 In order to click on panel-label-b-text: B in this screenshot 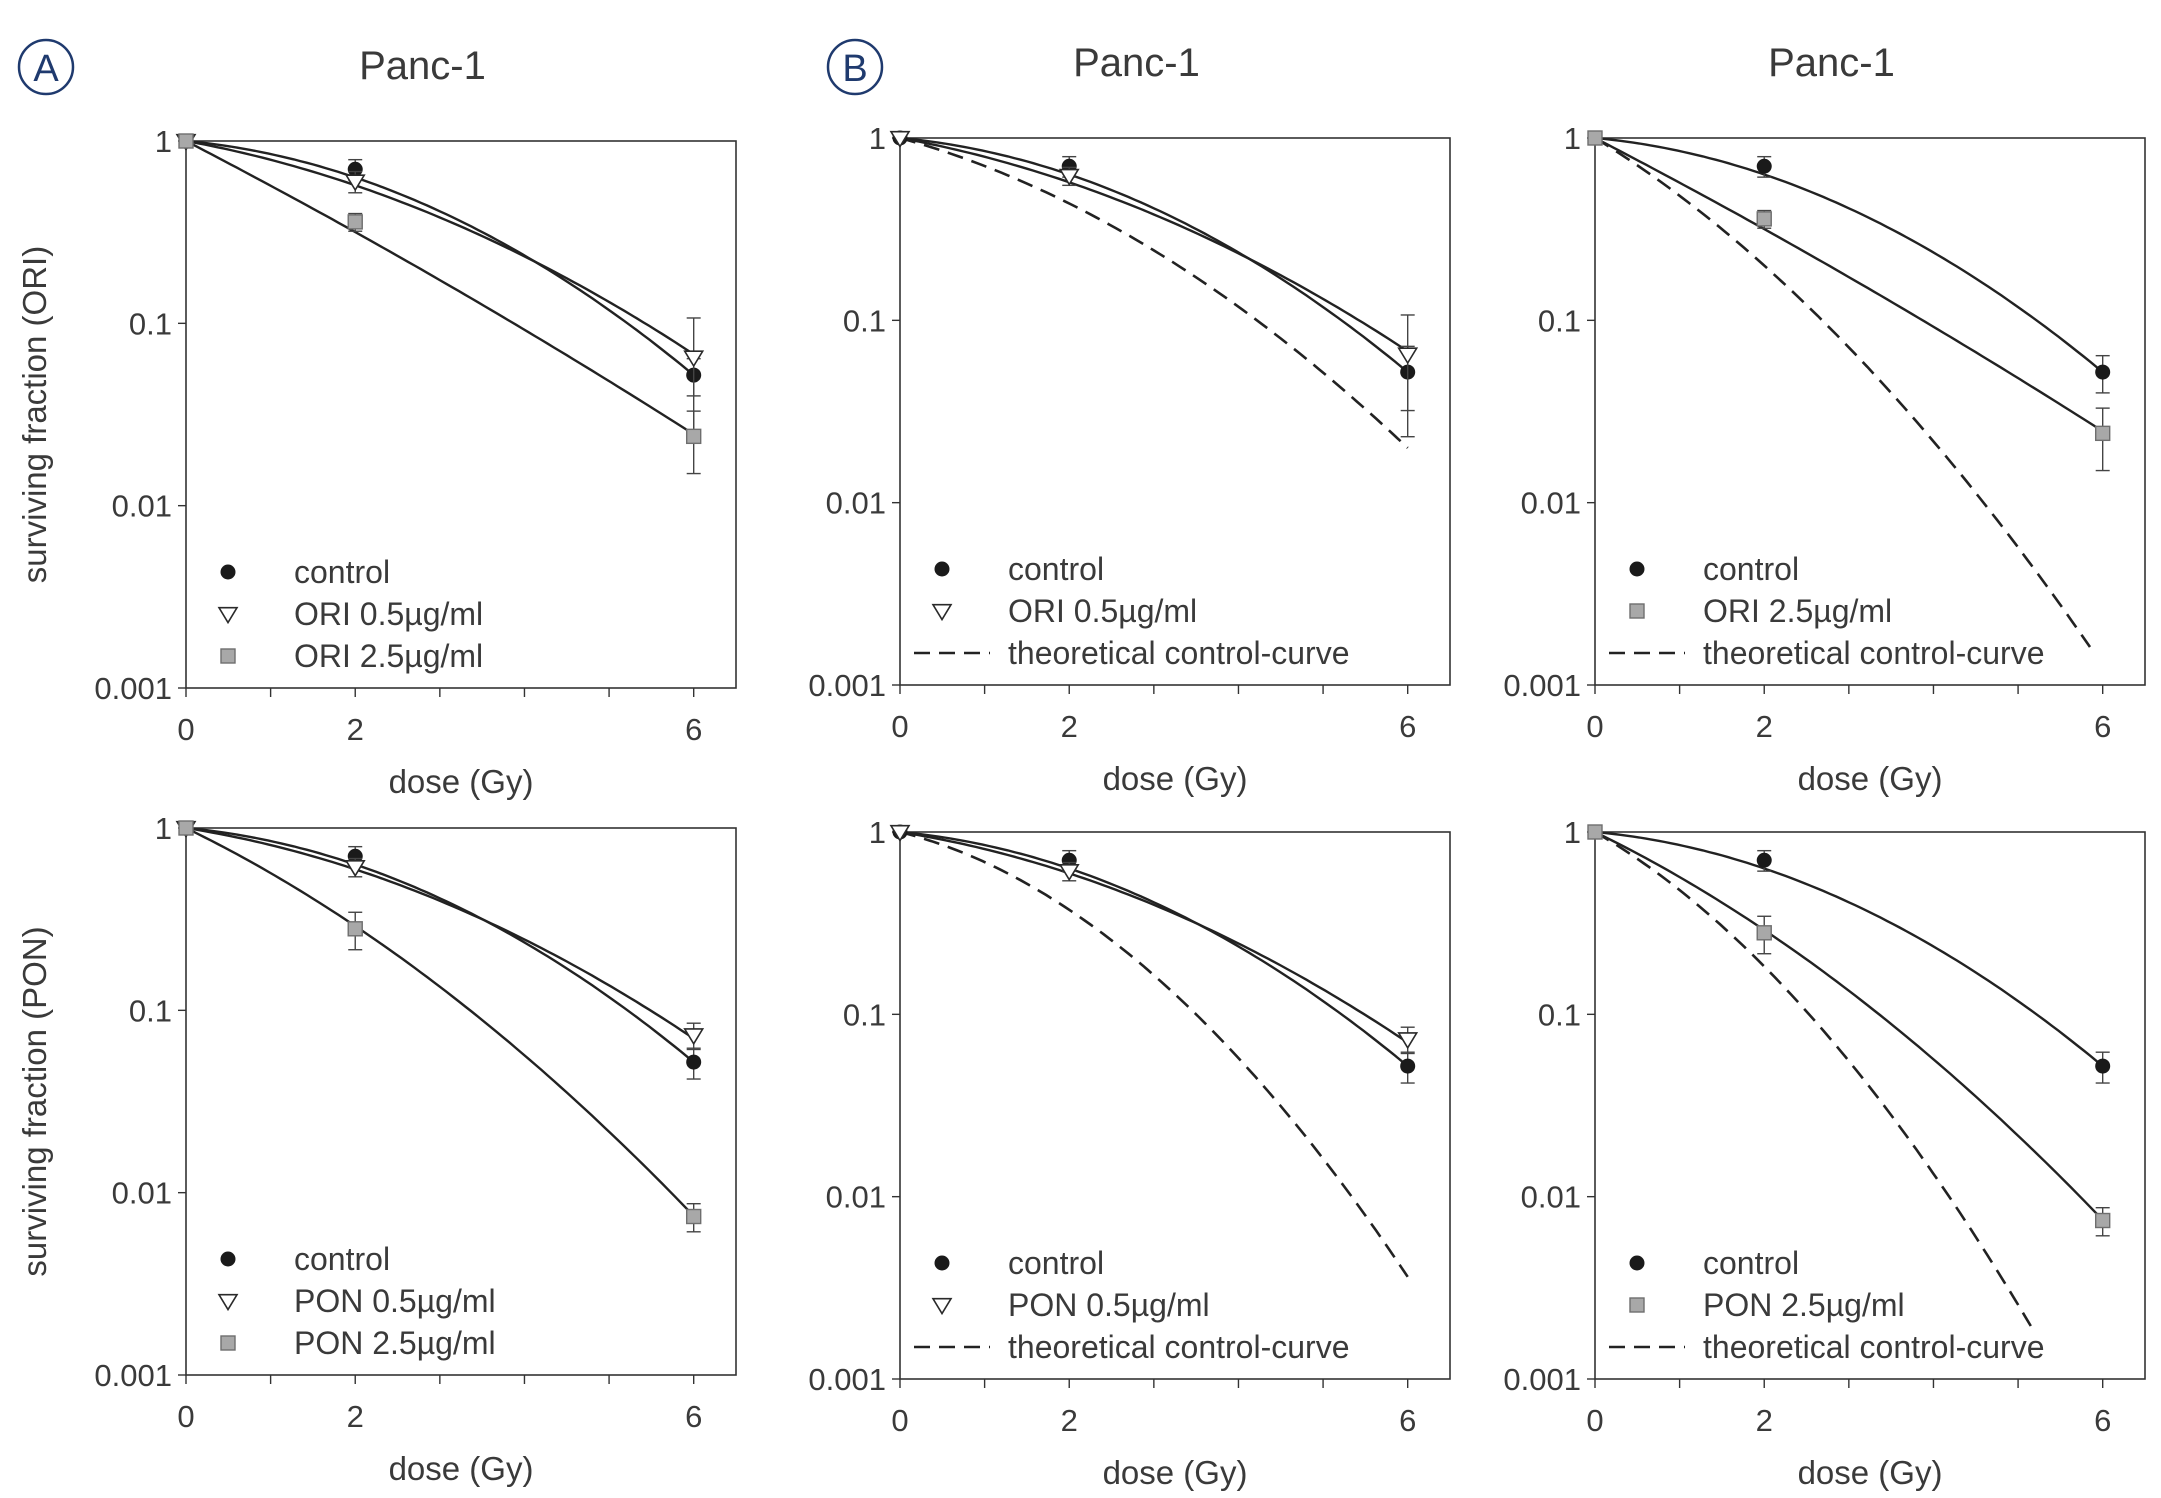, I will do `click(854, 69)`.